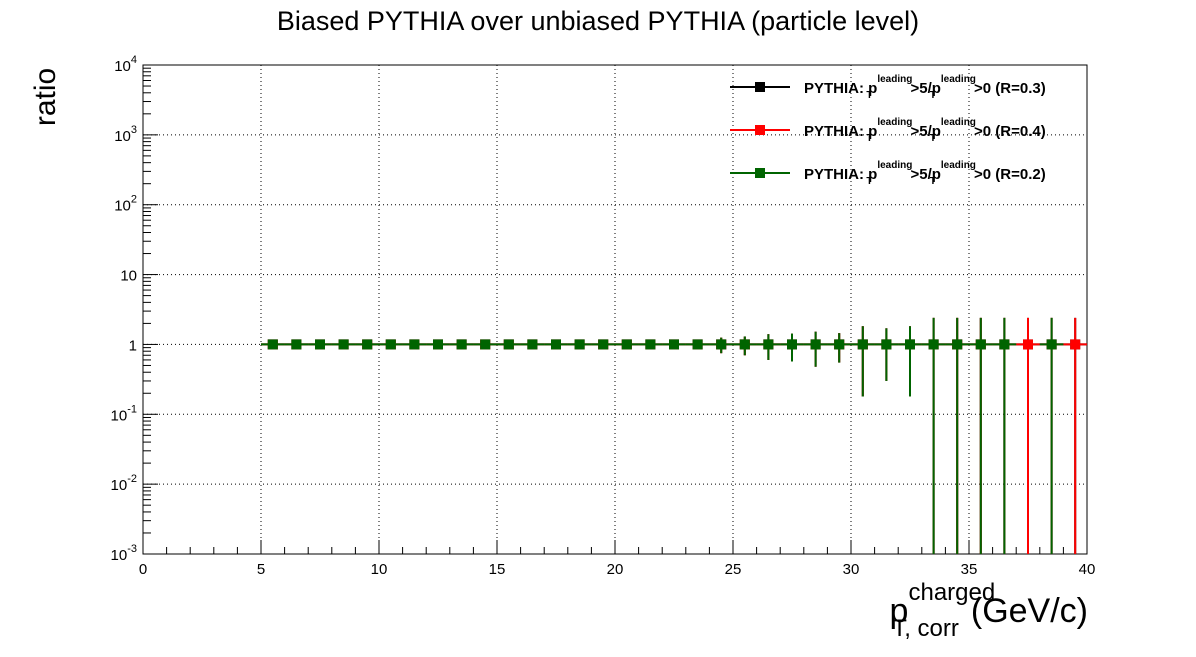  Describe the element at coordinates (888, 173) in the screenshot. I see `legend-entry-3: PYTHIA: pleading T >5/pleading T >0 (R=0.2)` at that location.